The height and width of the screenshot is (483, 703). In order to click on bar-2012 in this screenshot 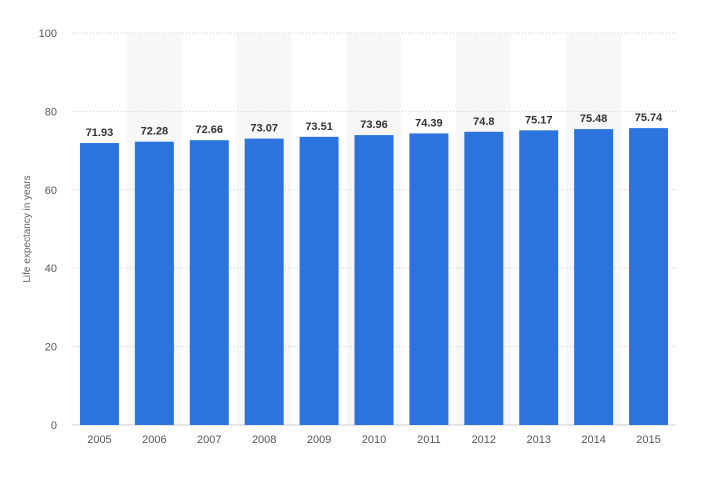, I will do `click(484, 278)`.